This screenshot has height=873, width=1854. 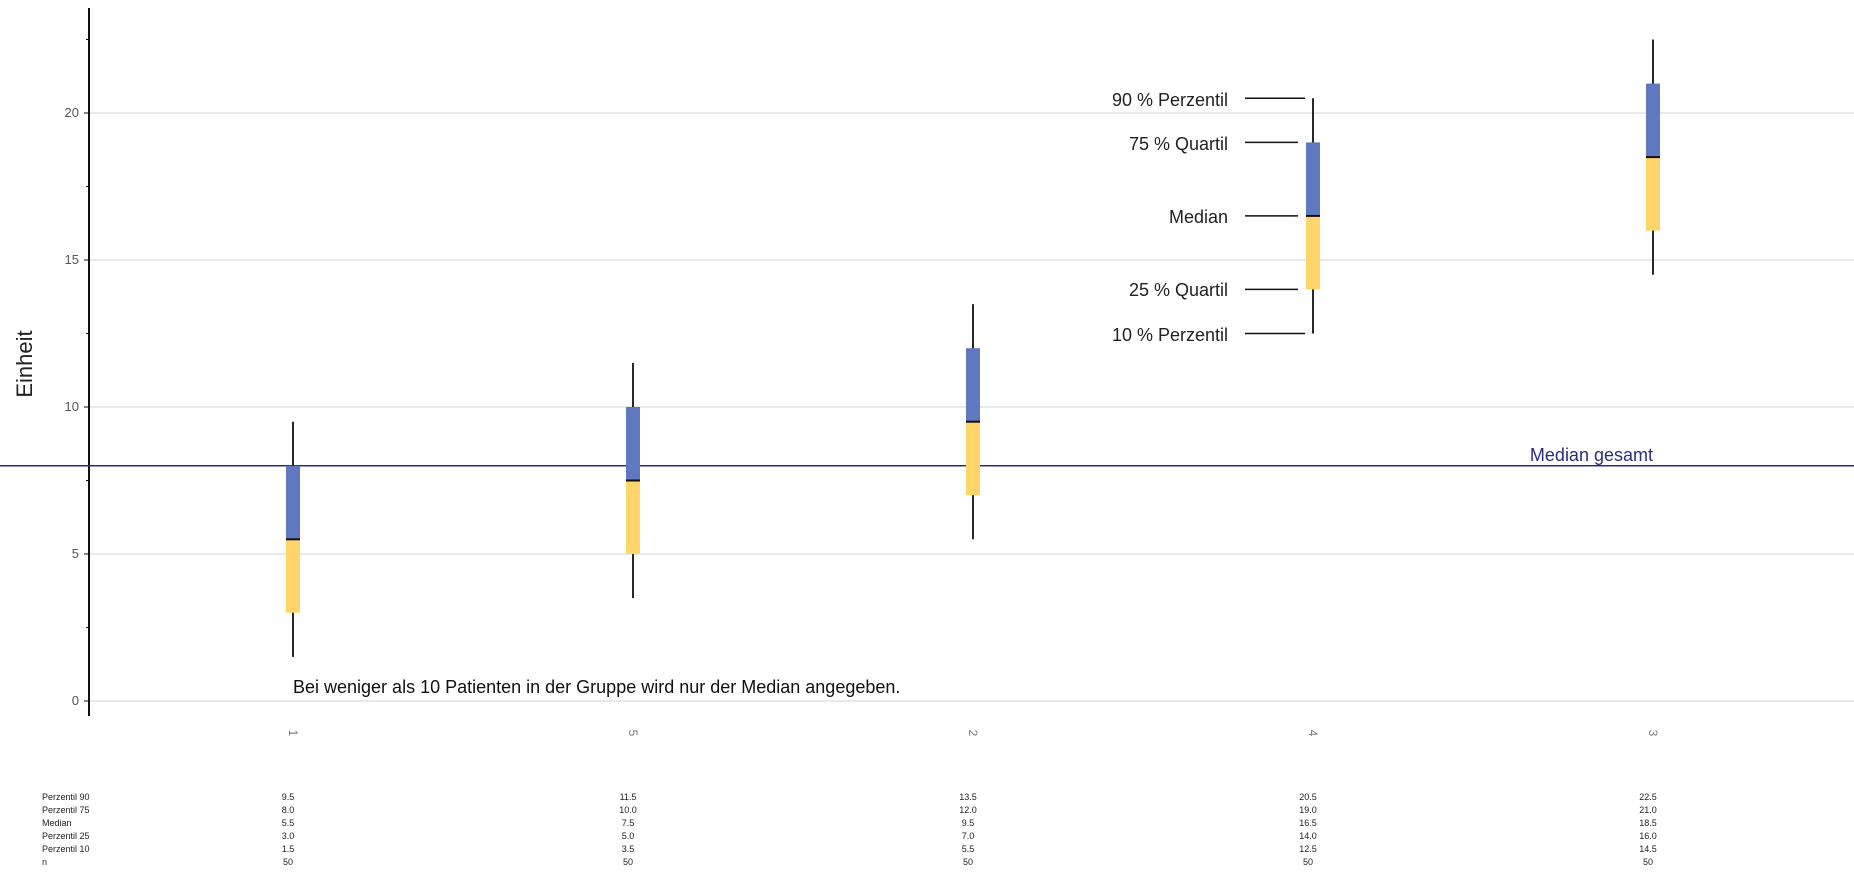 I want to click on overall-median-layer: Median gesamt, so click(x=927, y=456).